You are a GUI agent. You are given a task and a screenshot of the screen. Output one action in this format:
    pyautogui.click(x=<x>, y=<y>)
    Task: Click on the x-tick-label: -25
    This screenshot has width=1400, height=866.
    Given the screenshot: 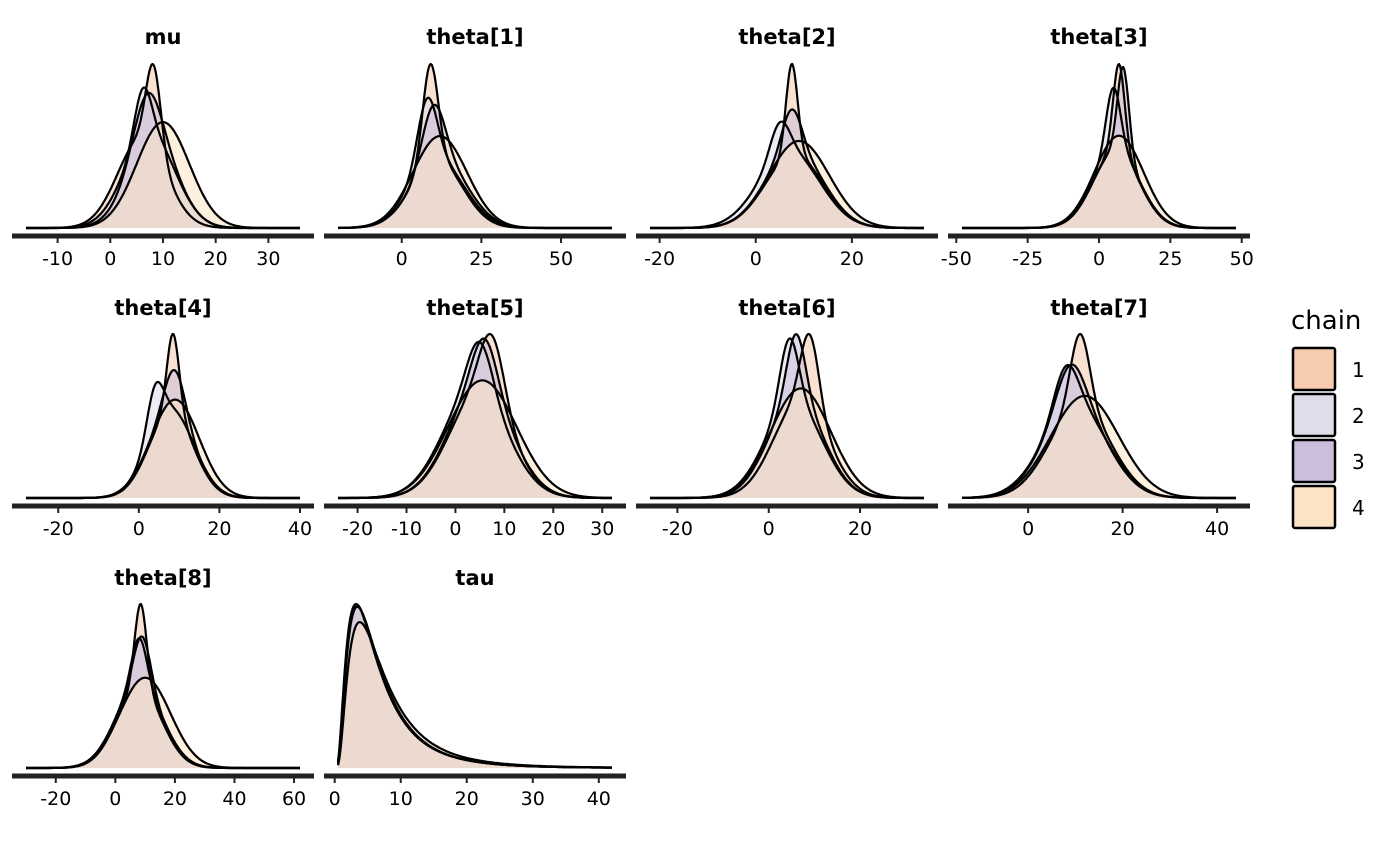 What is the action you would take?
    pyautogui.click(x=1027, y=259)
    